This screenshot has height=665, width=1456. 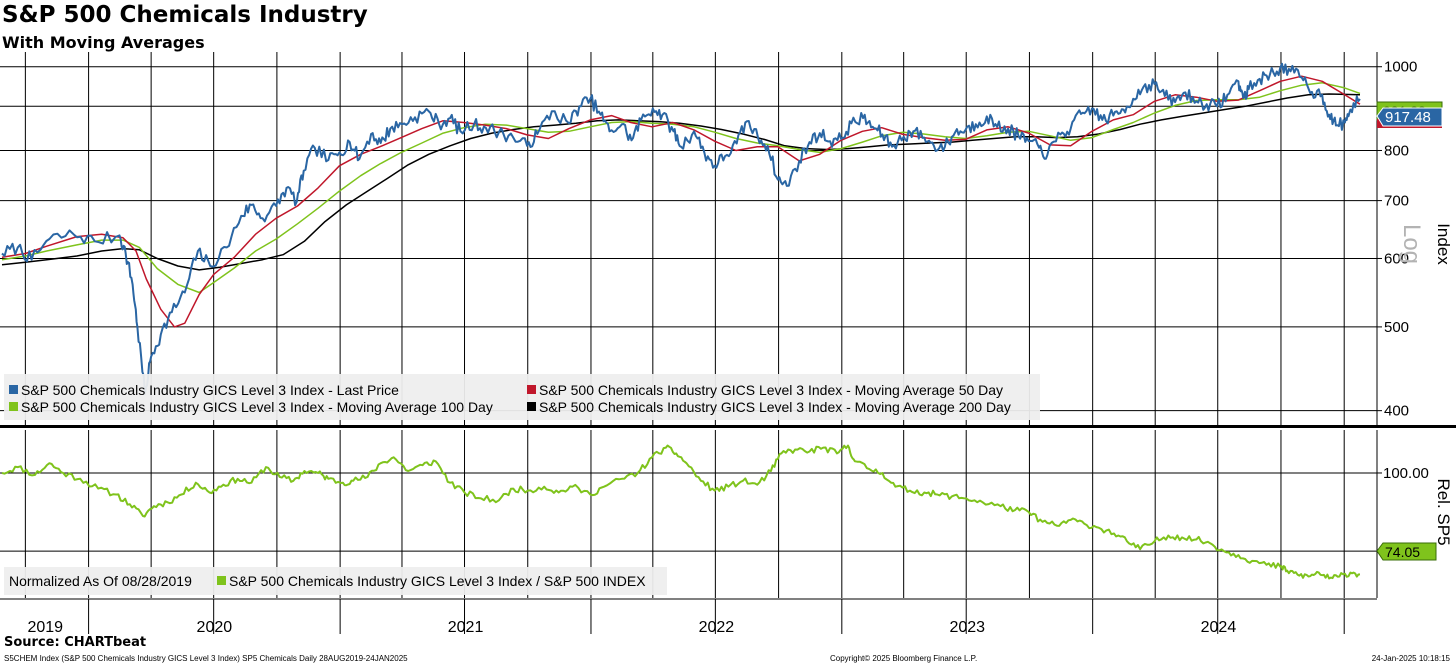 What do you see at coordinates (1443, 511) in the screenshot?
I see `lower-y-axis-label: Rel. SP5` at bounding box center [1443, 511].